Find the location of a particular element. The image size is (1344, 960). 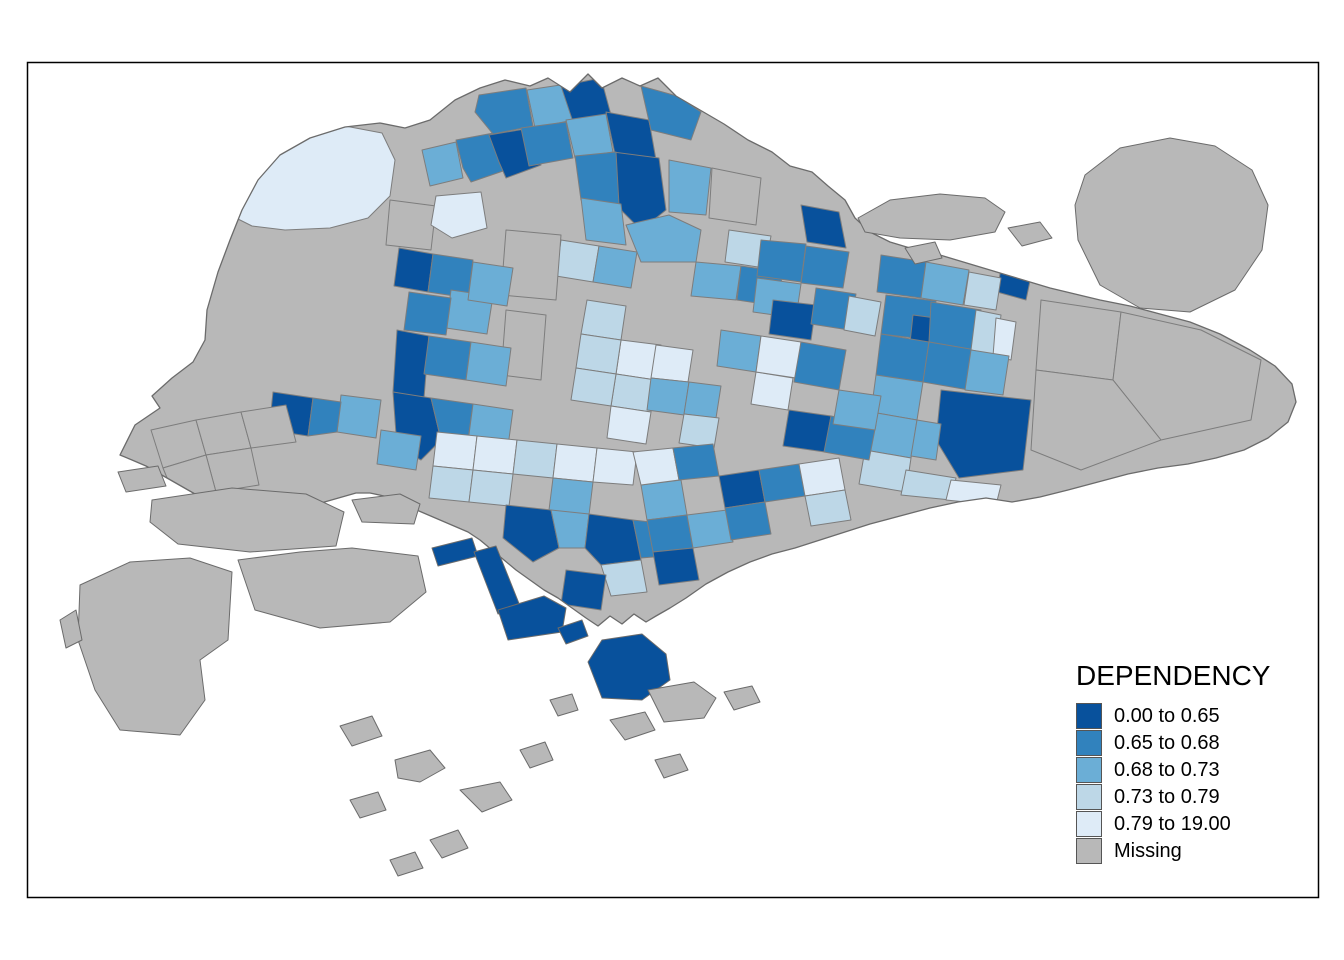

legend-label: 0.79 to 19.00 is located at coordinates (1172, 824).